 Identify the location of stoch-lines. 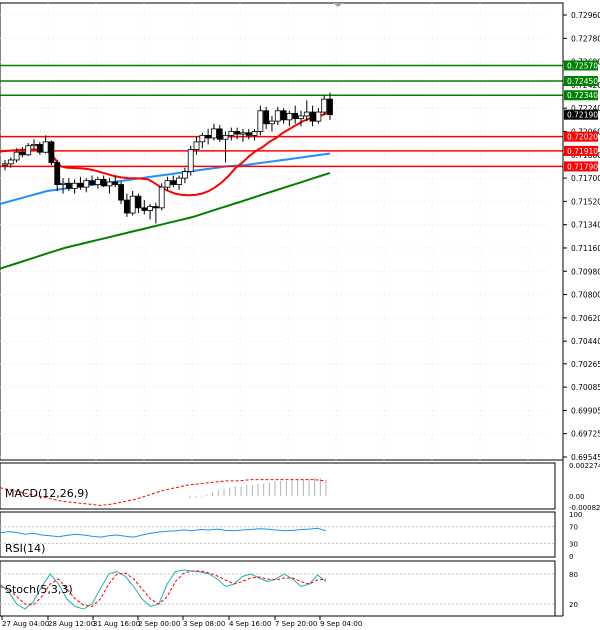
(163, 589).